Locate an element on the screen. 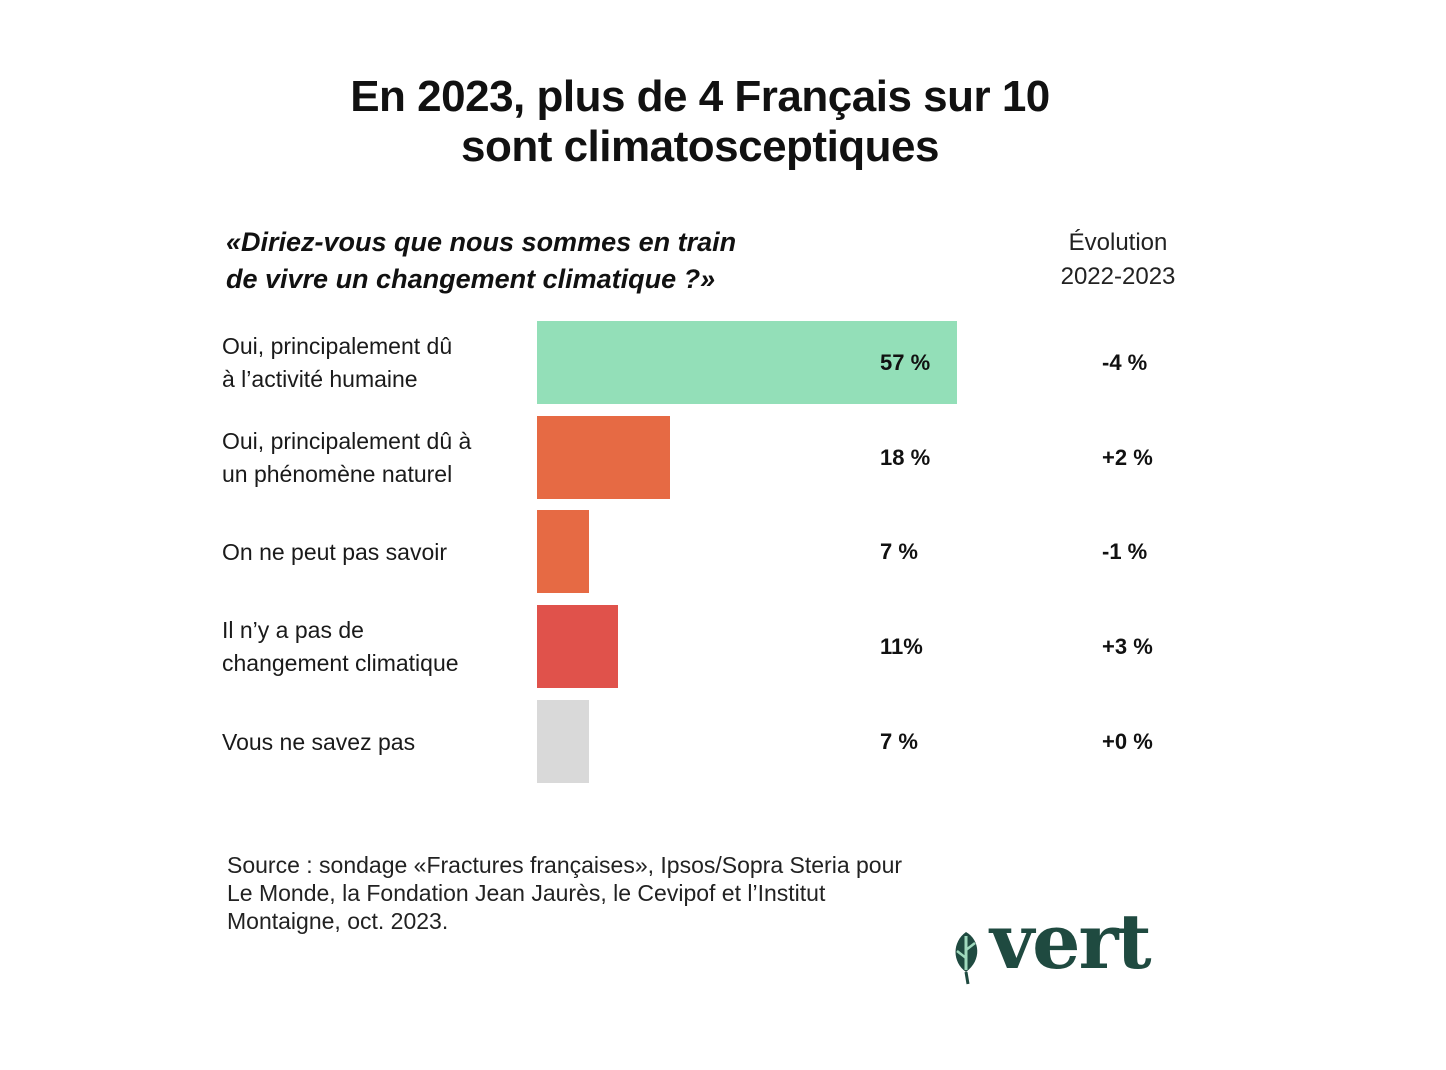  evolution-value: +3 % is located at coordinates (1127, 646).